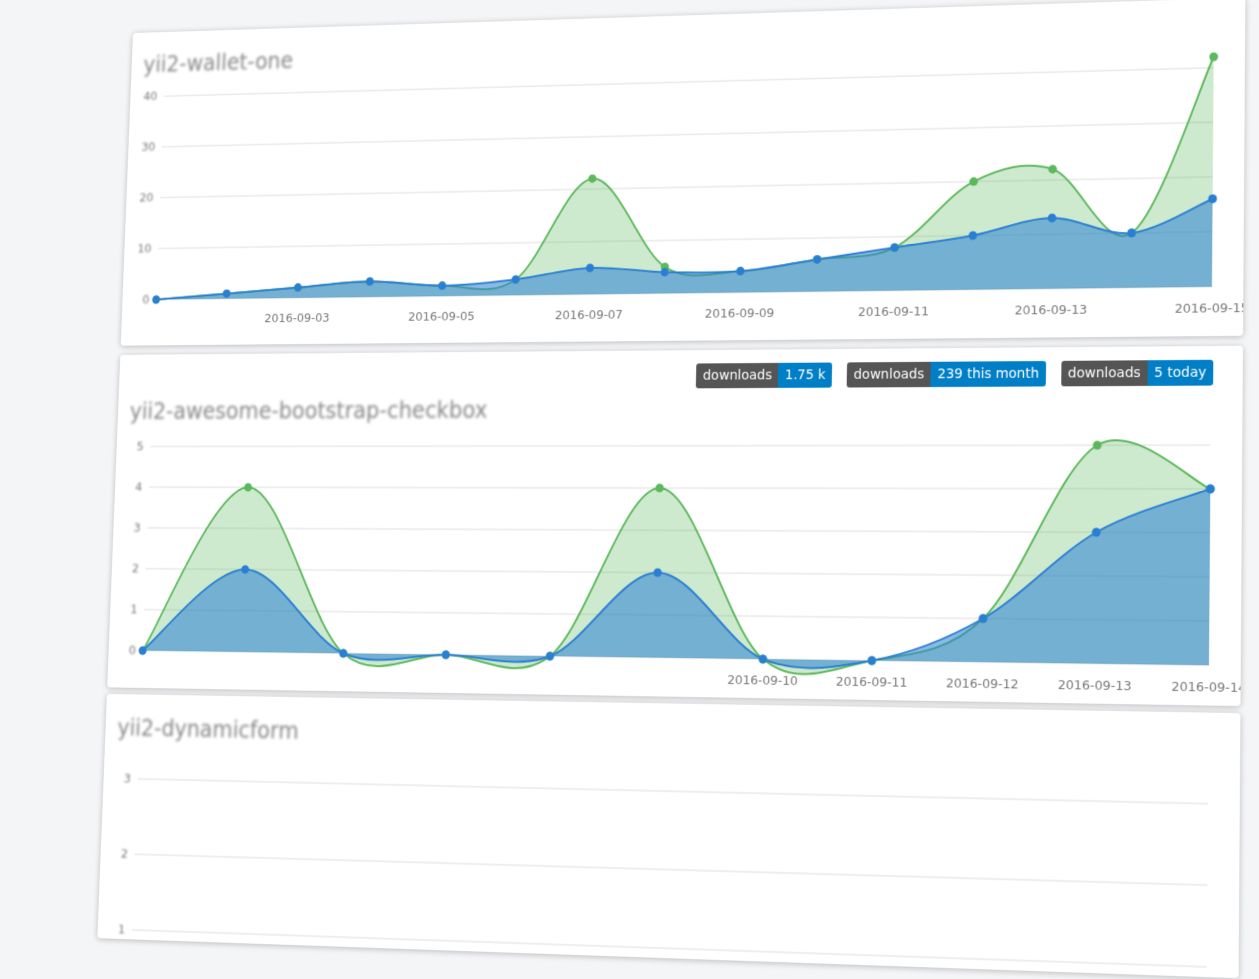 The height and width of the screenshot is (979, 1259). What do you see at coordinates (146, 198) in the screenshot?
I see `y-tick-label: 20` at bounding box center [146, 198].